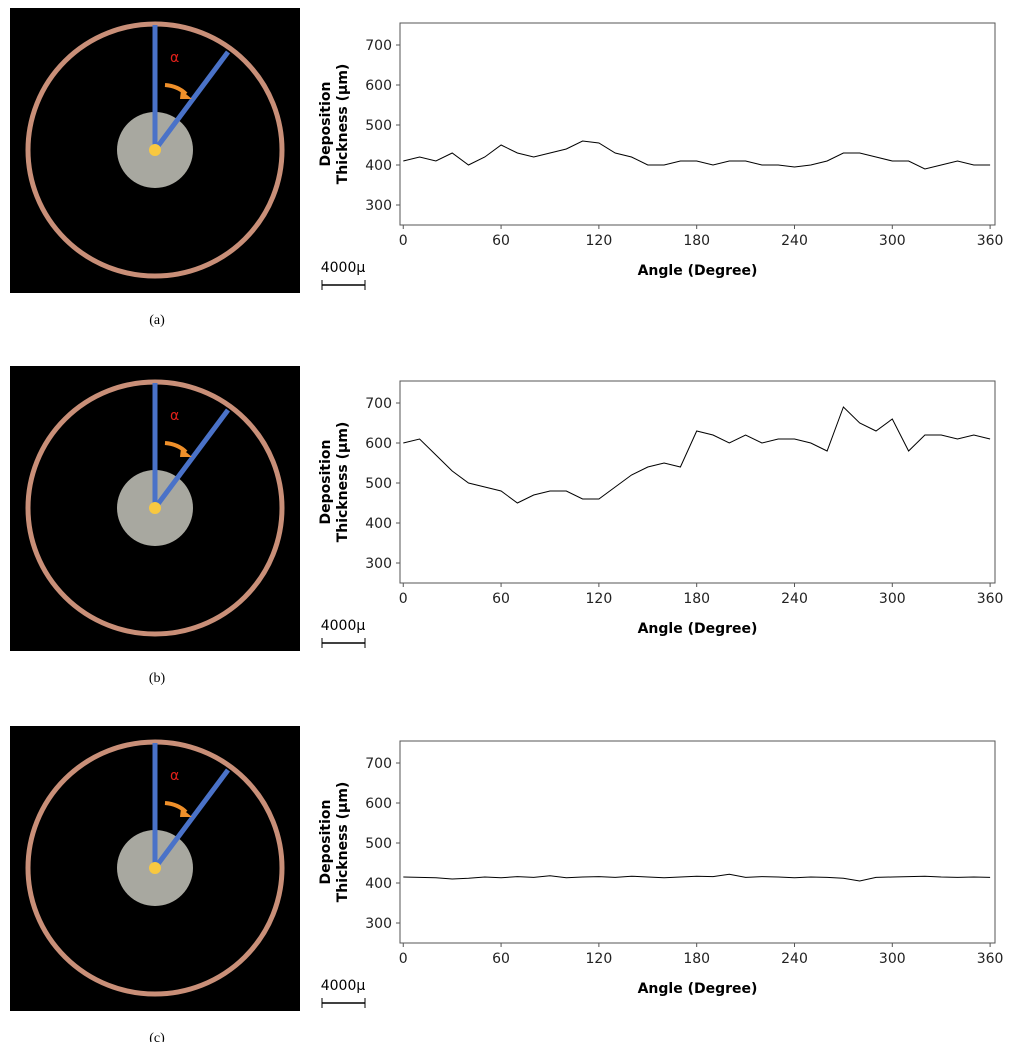  What do you see at coordinates (157, 678) in the screenshot?
I see `caption: (b)` at bounding box center [157, 678].